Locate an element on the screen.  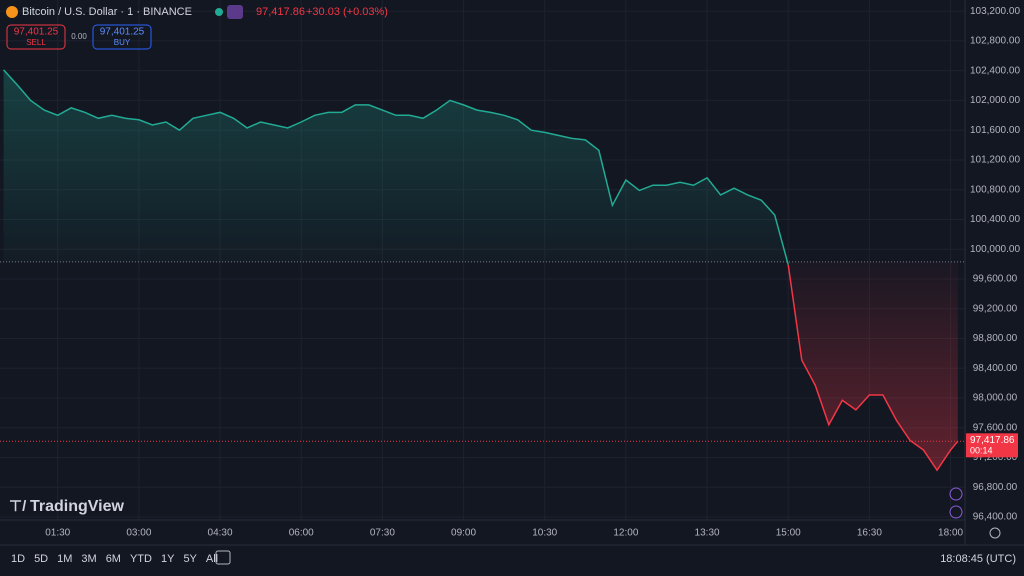
y-tick-label: 98,000.00 is located at coordinates (995, 398).